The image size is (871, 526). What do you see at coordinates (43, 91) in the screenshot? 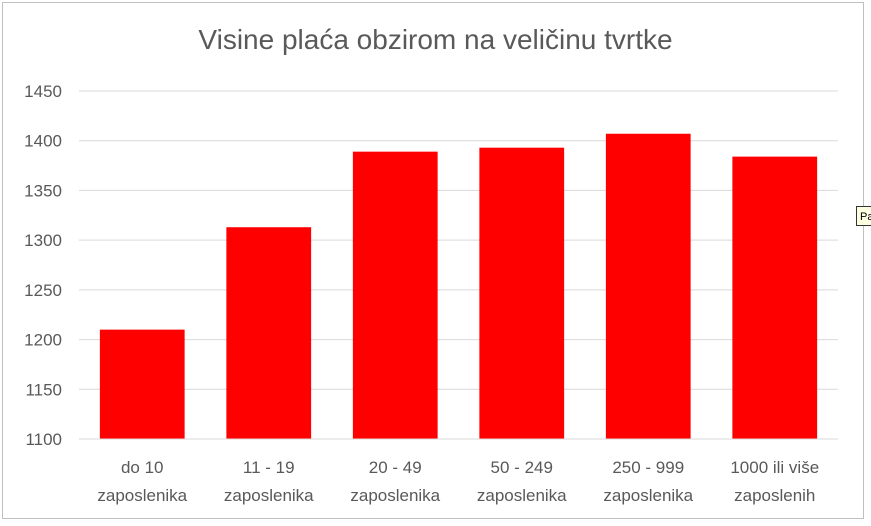
I see `y-tick-label: 1450` at bounding box center [43, 91].